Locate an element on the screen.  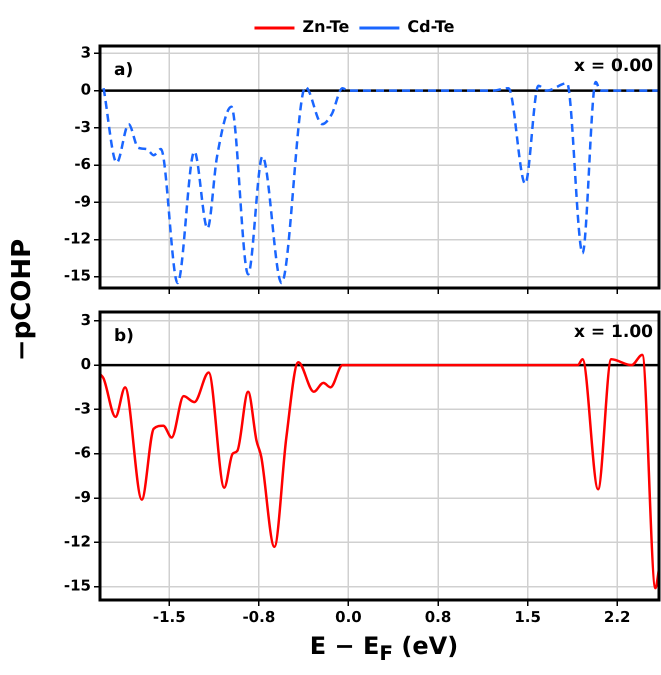
annotation: x = 1.00 is located at coordinates (614, 332).